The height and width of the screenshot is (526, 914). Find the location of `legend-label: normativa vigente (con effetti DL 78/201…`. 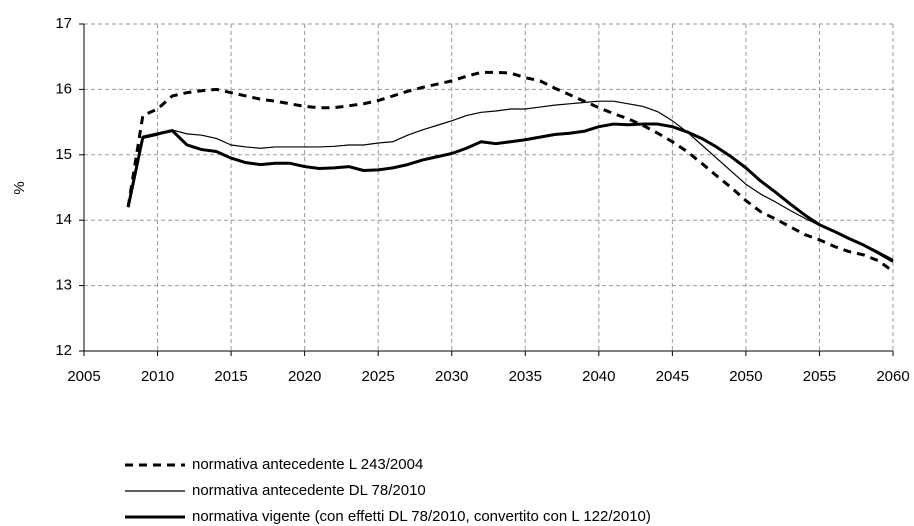

legend-label: normativa vigente (con effetti DL 78/201… is located at coordinates (421, 516).